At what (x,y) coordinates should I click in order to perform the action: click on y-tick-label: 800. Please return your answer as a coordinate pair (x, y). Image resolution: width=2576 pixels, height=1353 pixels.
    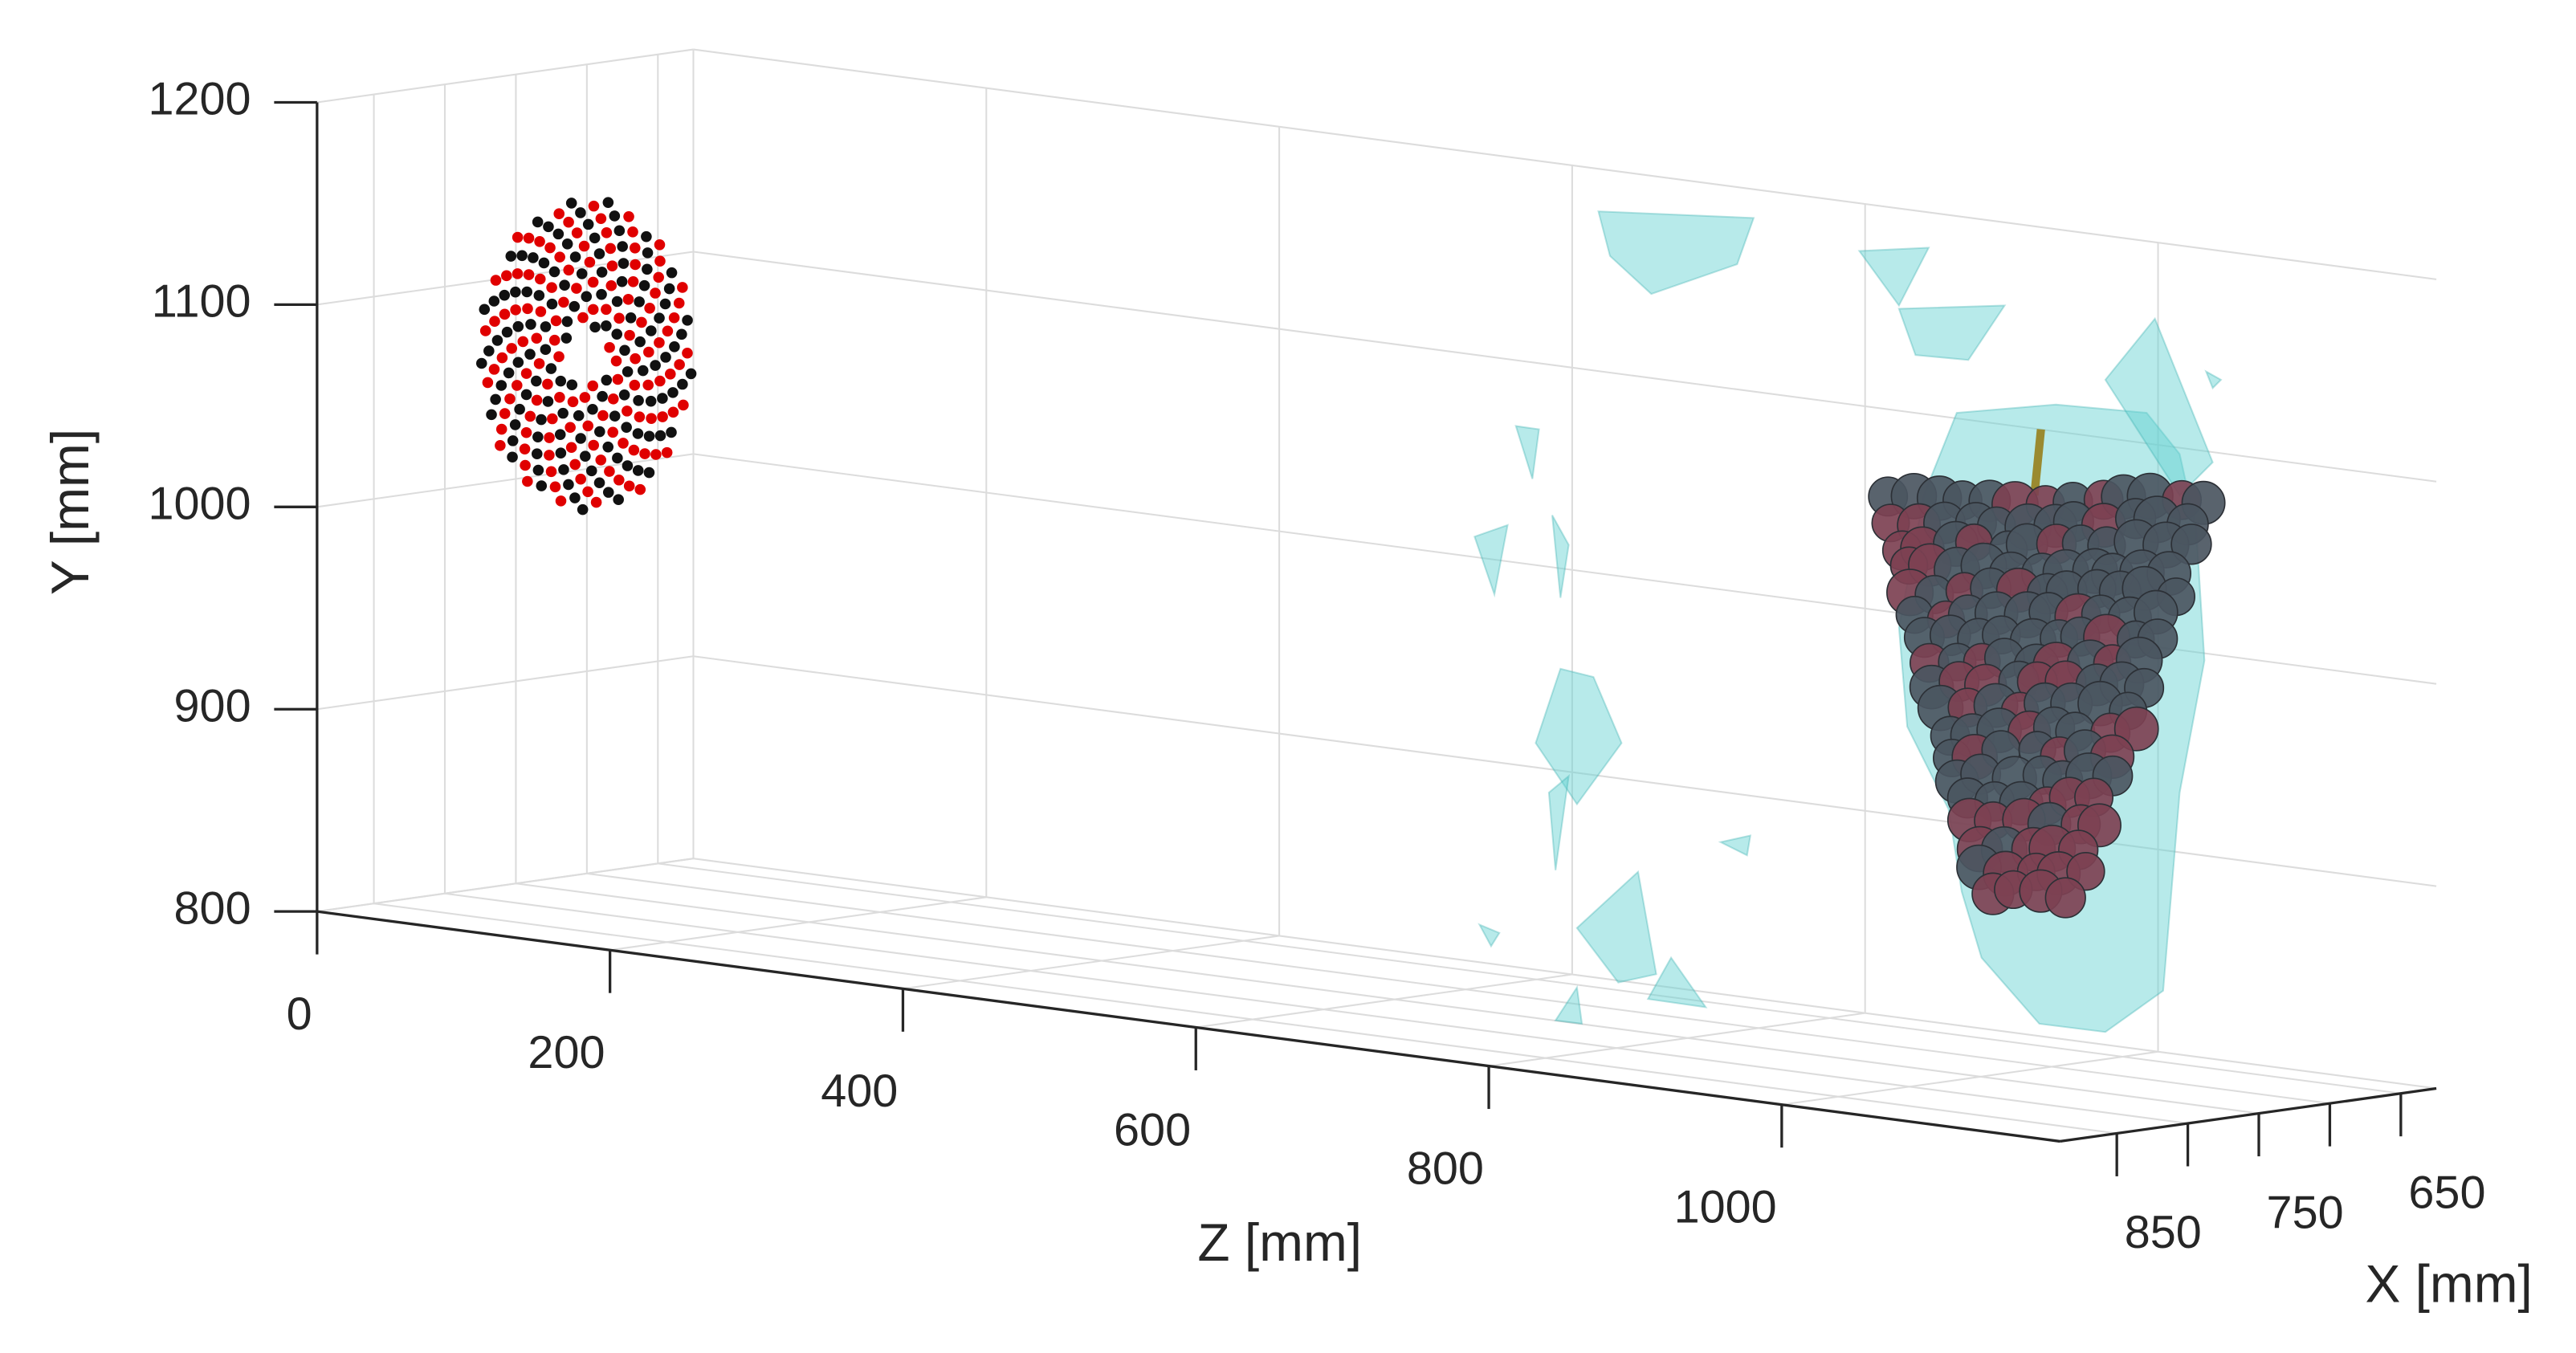
    Looking at the image, I should click on (212, 908).